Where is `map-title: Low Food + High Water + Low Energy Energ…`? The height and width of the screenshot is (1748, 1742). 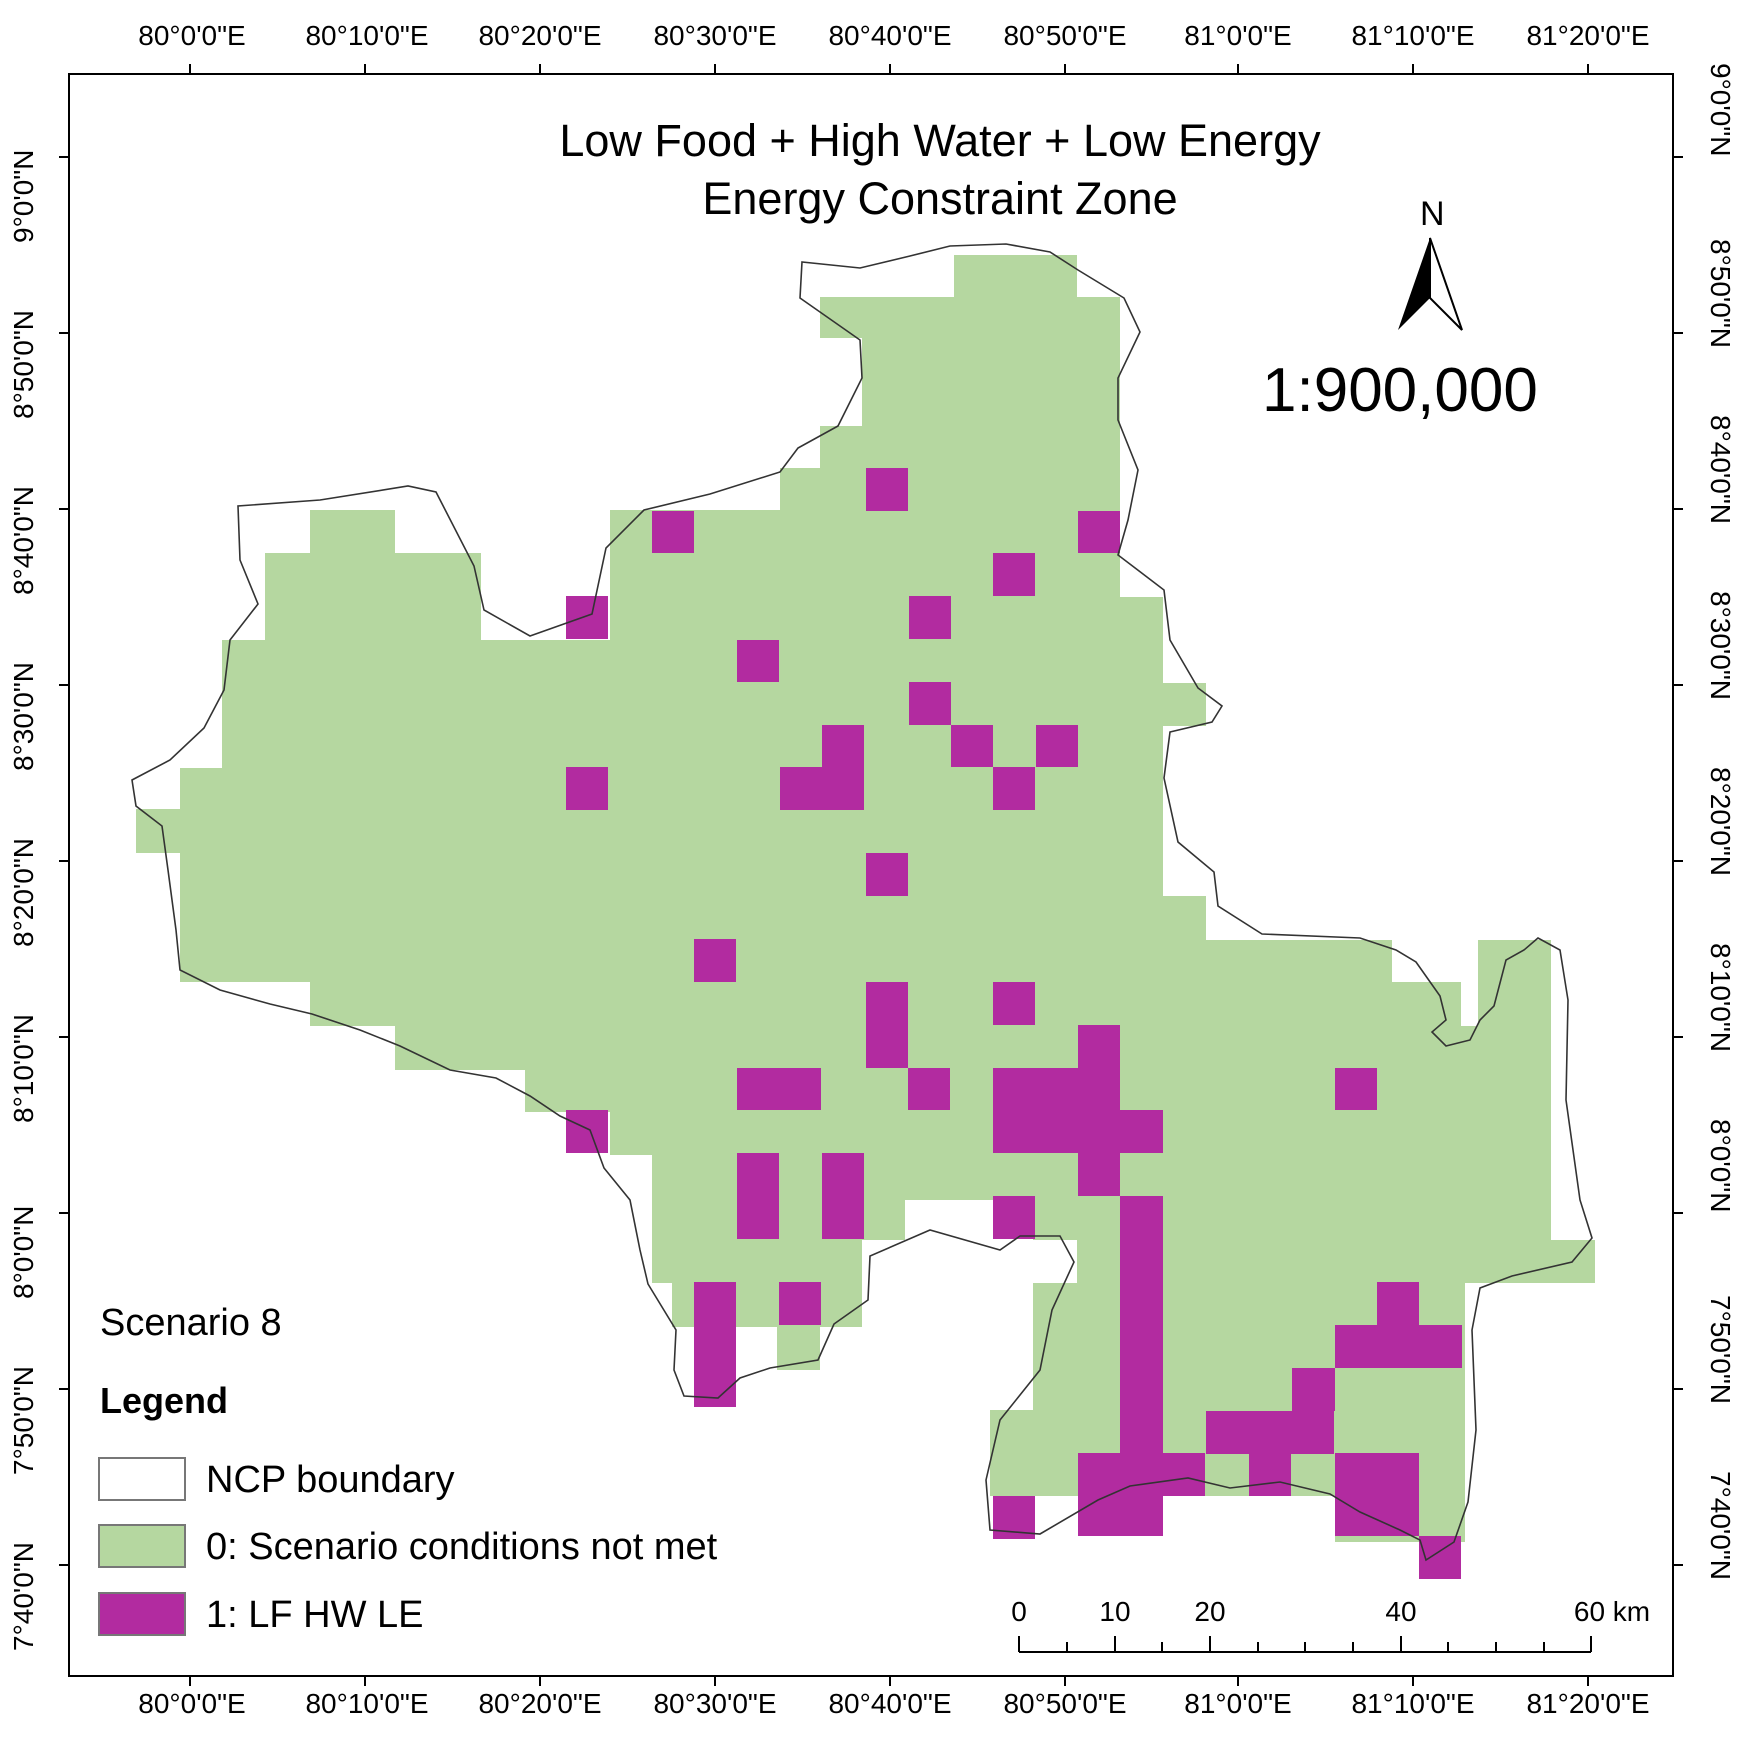 map-title: Low Food + High Water + Low Energy Energ… is located at coordinates (940, 170).